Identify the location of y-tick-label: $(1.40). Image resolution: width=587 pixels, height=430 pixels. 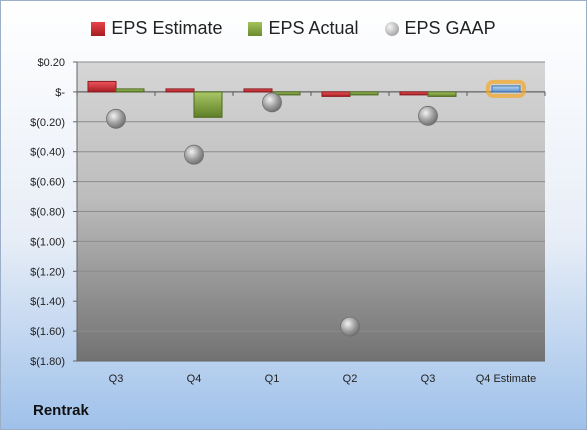
(47, 302).